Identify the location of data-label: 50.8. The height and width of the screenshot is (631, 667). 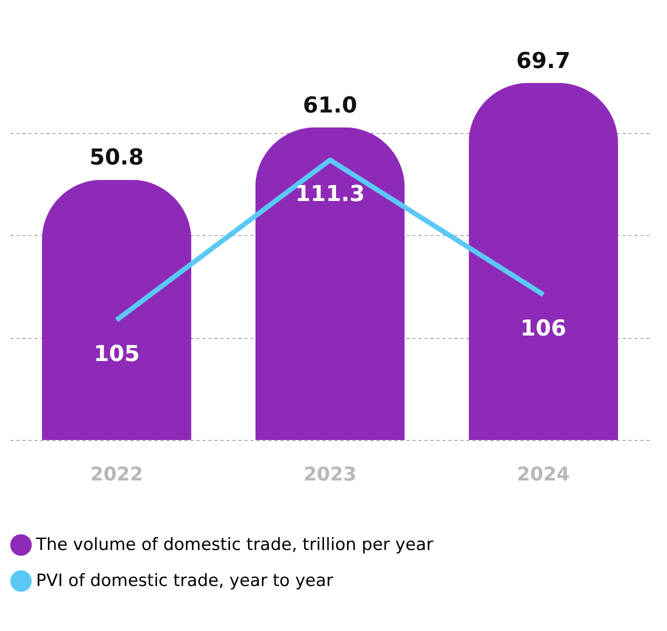
(117, 158).